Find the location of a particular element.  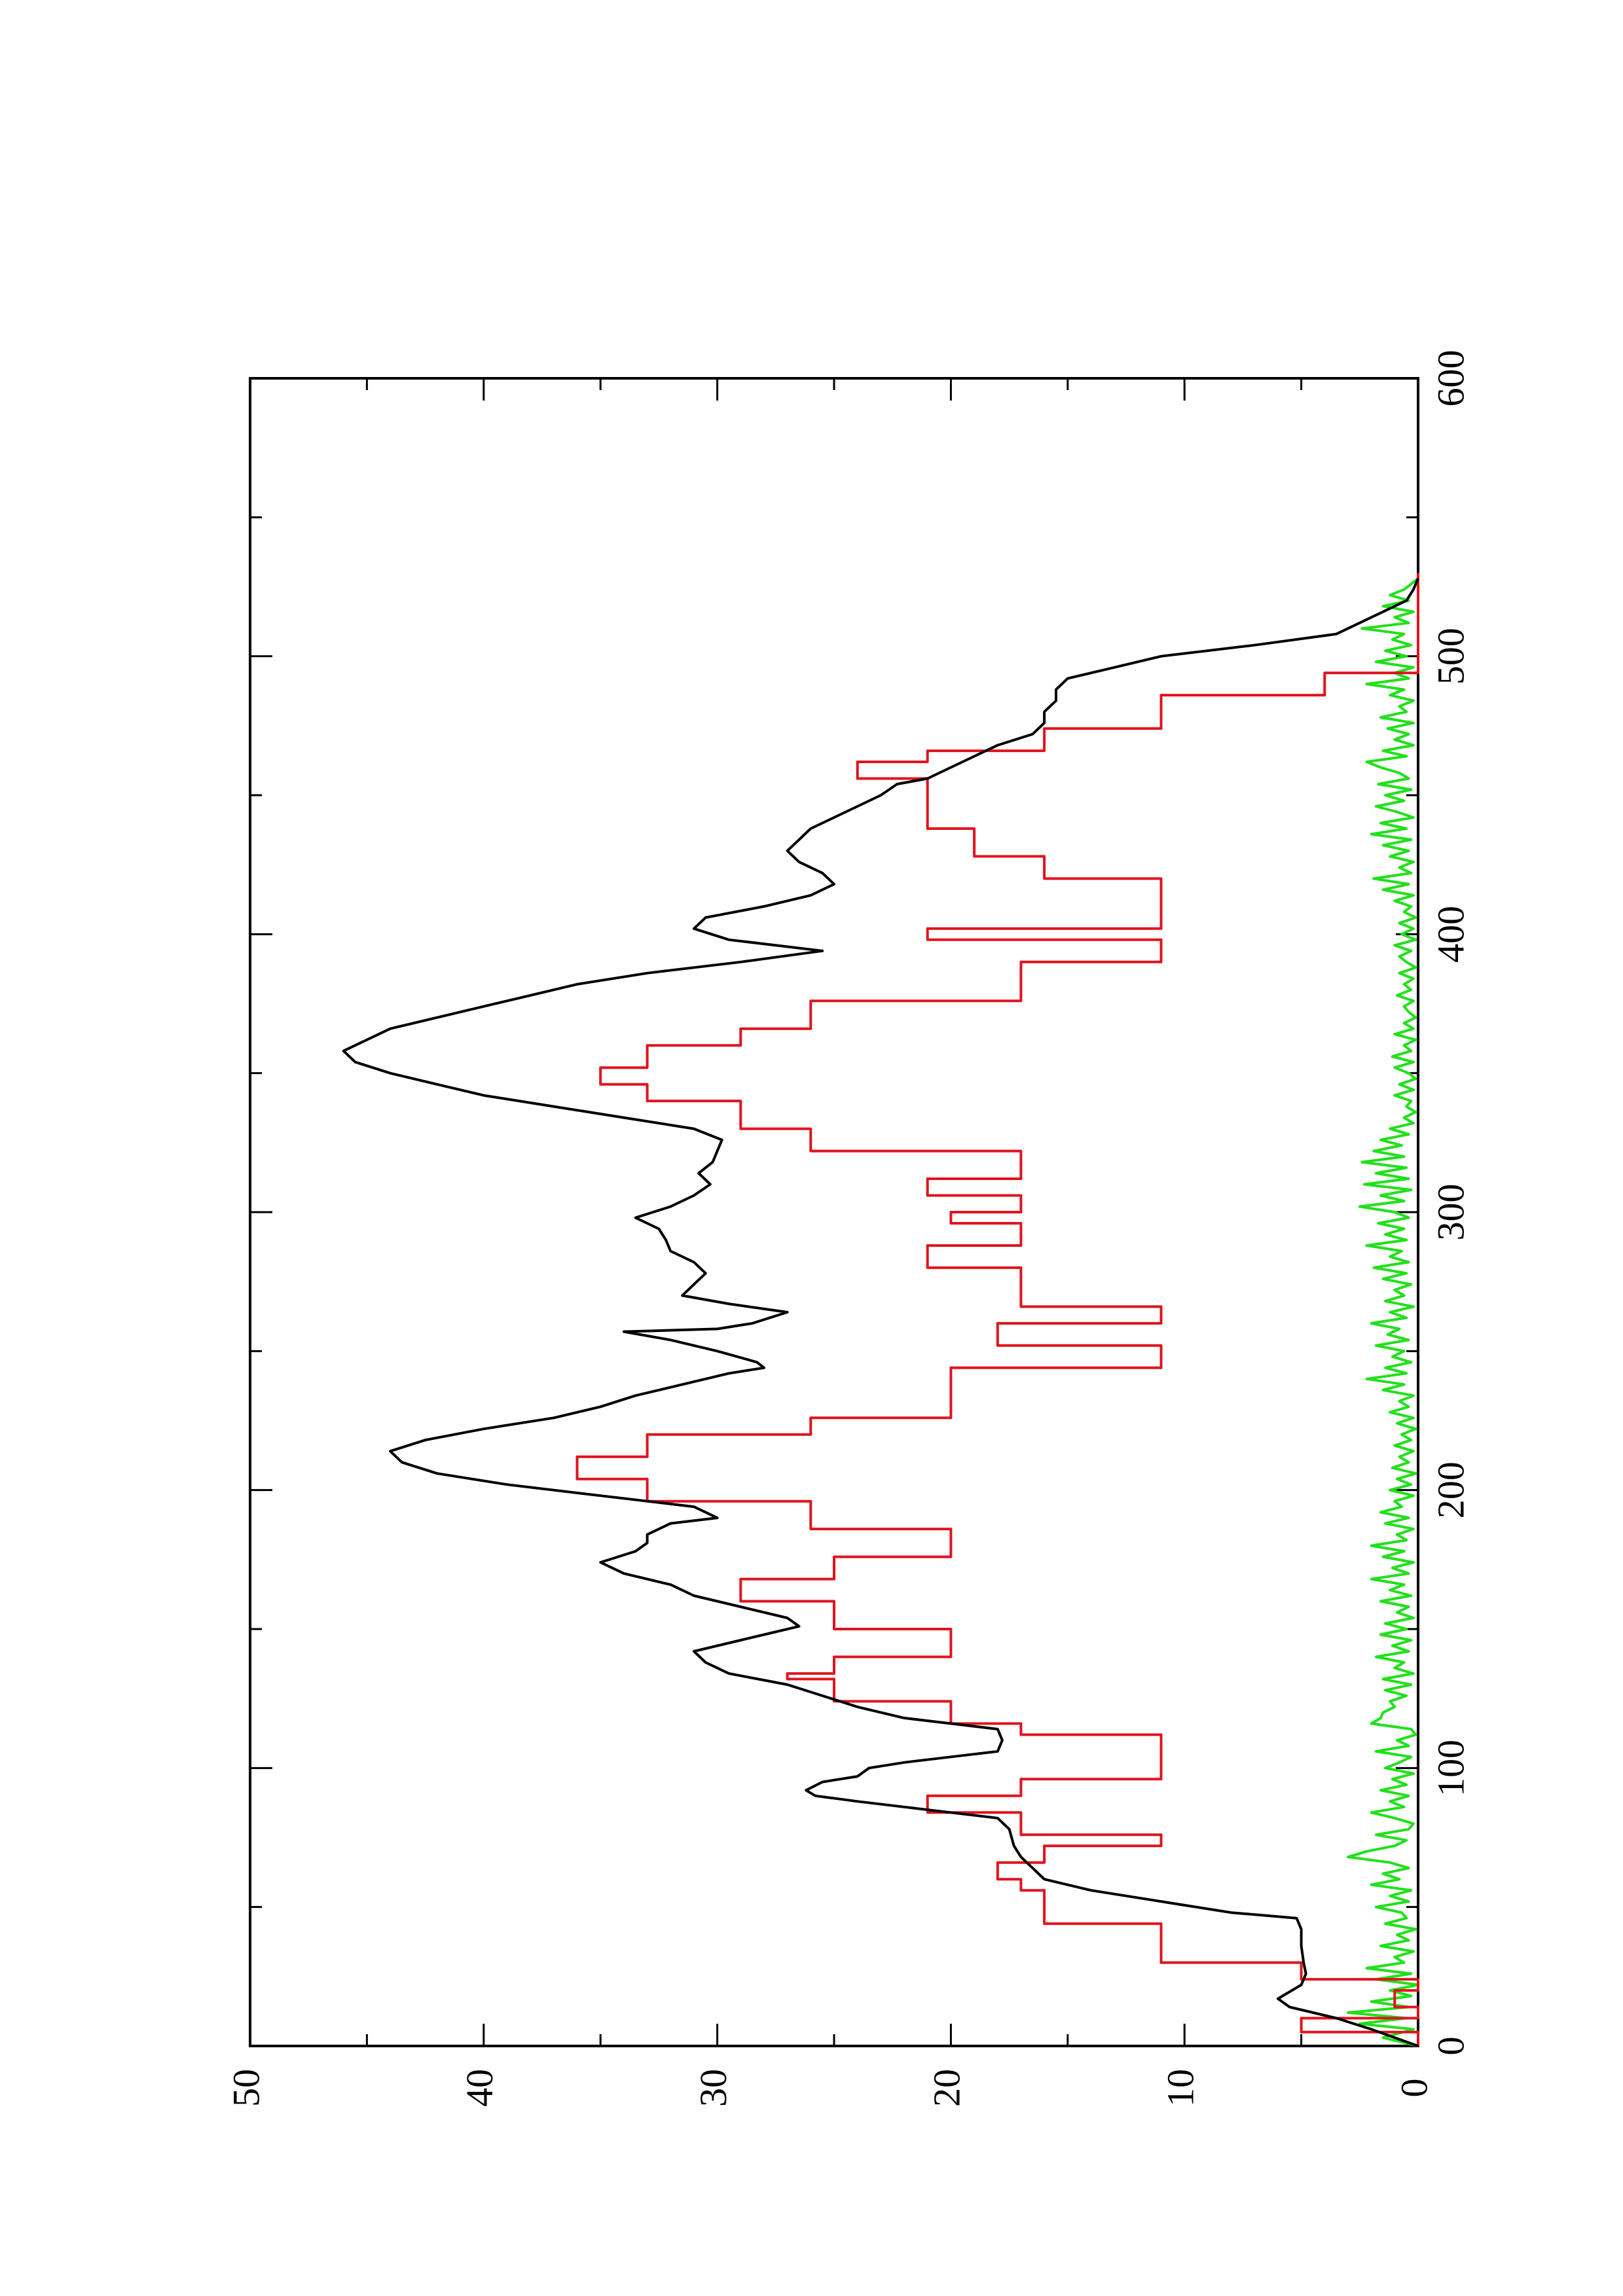

y-tick-label: 0 is located at coordinates (1414, 2088).